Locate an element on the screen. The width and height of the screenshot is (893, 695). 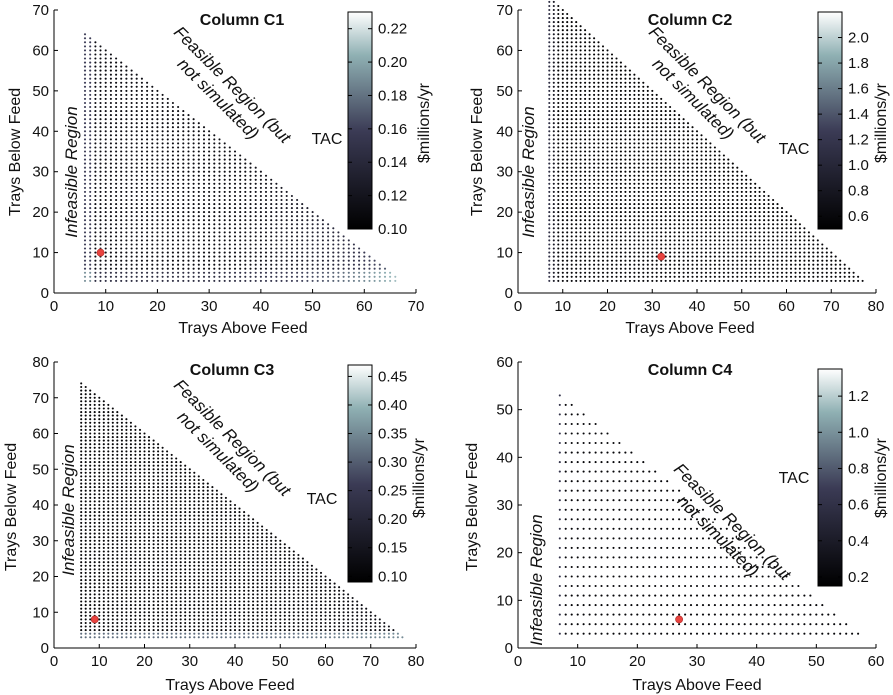
y-tick-label: 20 is located at coordinates (504, 212).